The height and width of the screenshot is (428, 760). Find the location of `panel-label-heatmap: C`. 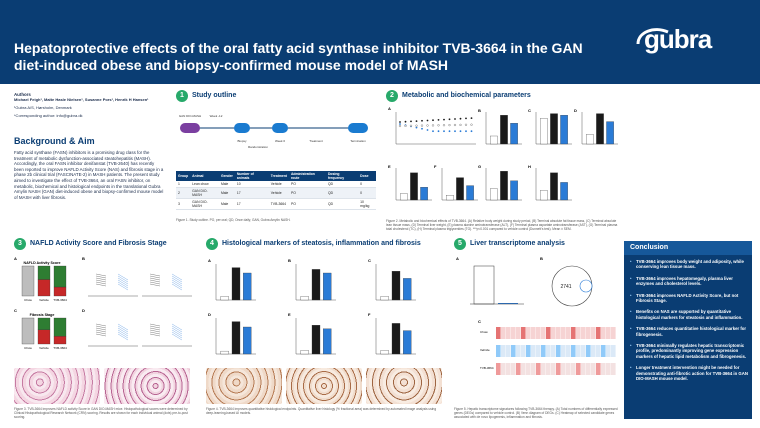

panel-label-heatmap: C is located at coordinates (479, 321).